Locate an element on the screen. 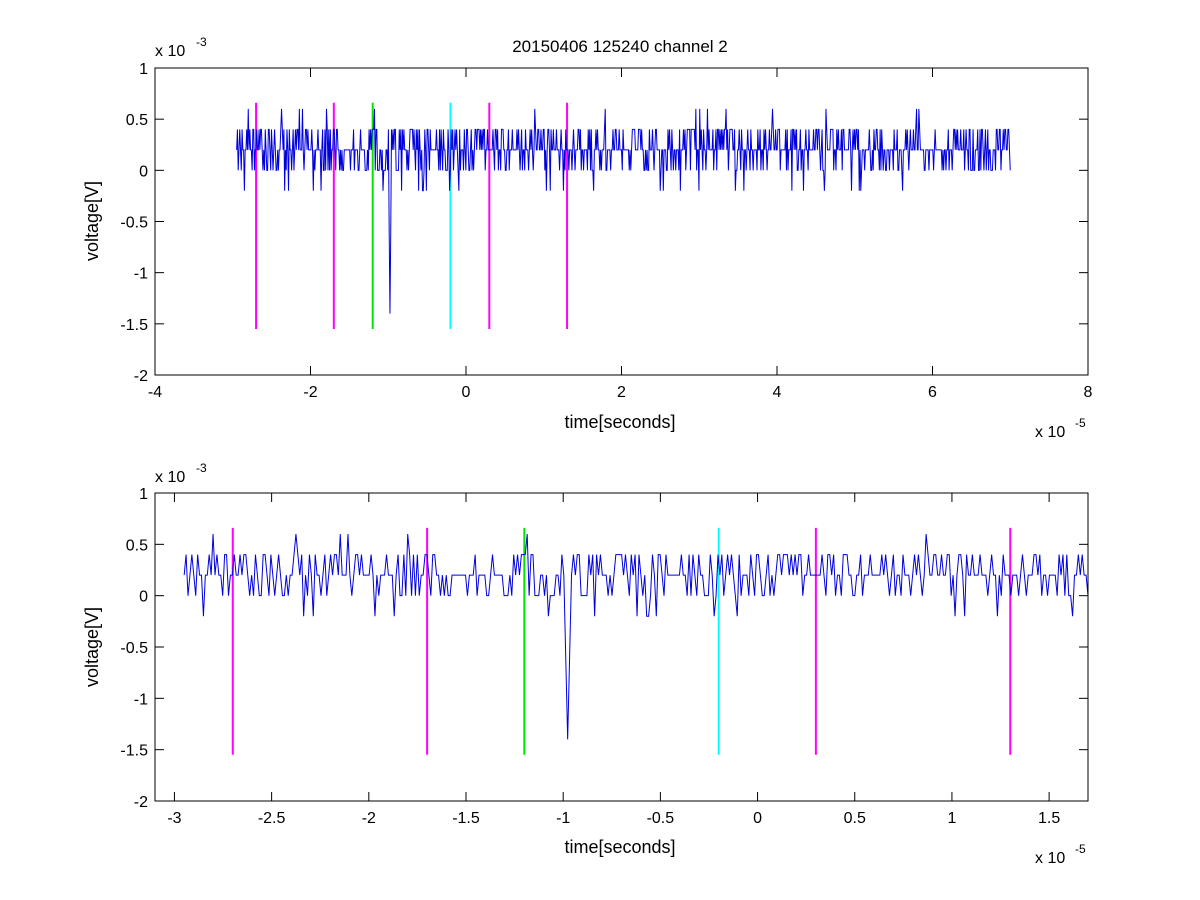 This screenshot has height=900, width=1200. top-signal-trace is located at coordinates (623, 211).